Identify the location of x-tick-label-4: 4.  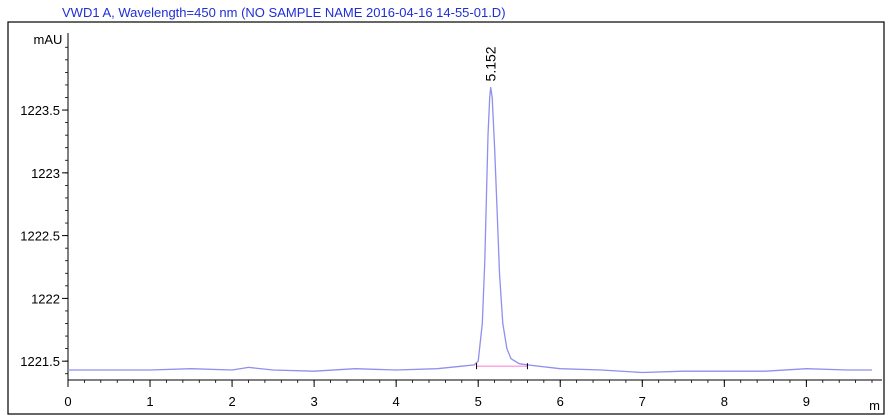
(396, 401).